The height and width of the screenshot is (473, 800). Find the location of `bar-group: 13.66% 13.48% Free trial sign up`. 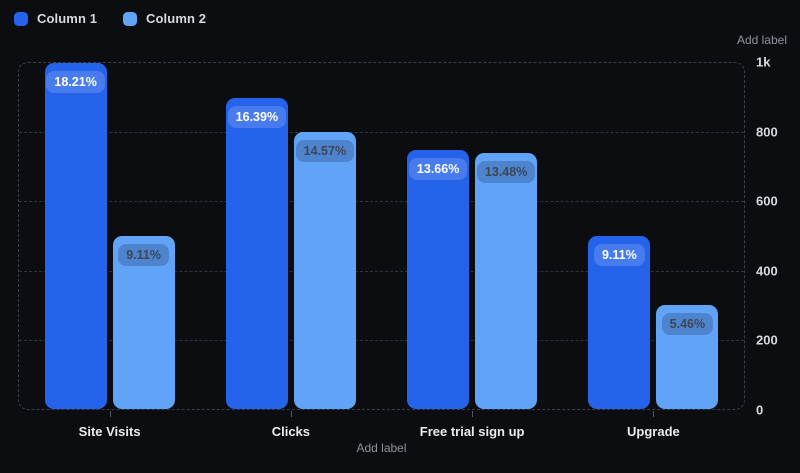

bar-group: 13.66% 13.48% Free trial sign up is located at coordinates (472, 251).